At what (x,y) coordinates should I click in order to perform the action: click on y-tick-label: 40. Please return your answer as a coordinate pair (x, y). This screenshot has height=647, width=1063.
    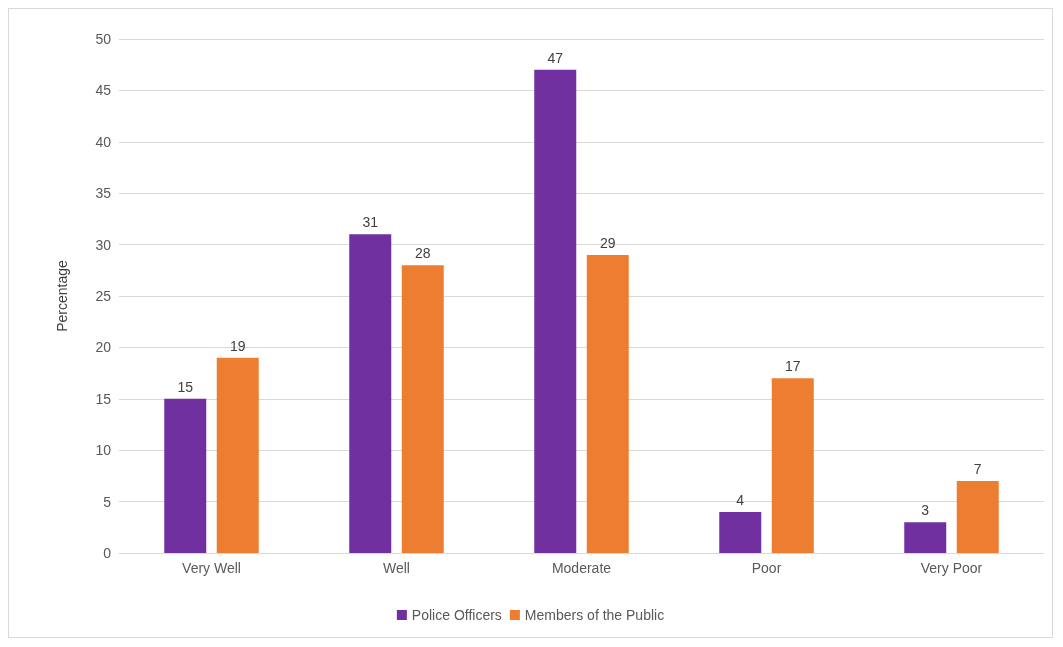
    Looking at the image, I should click on (103, 141).